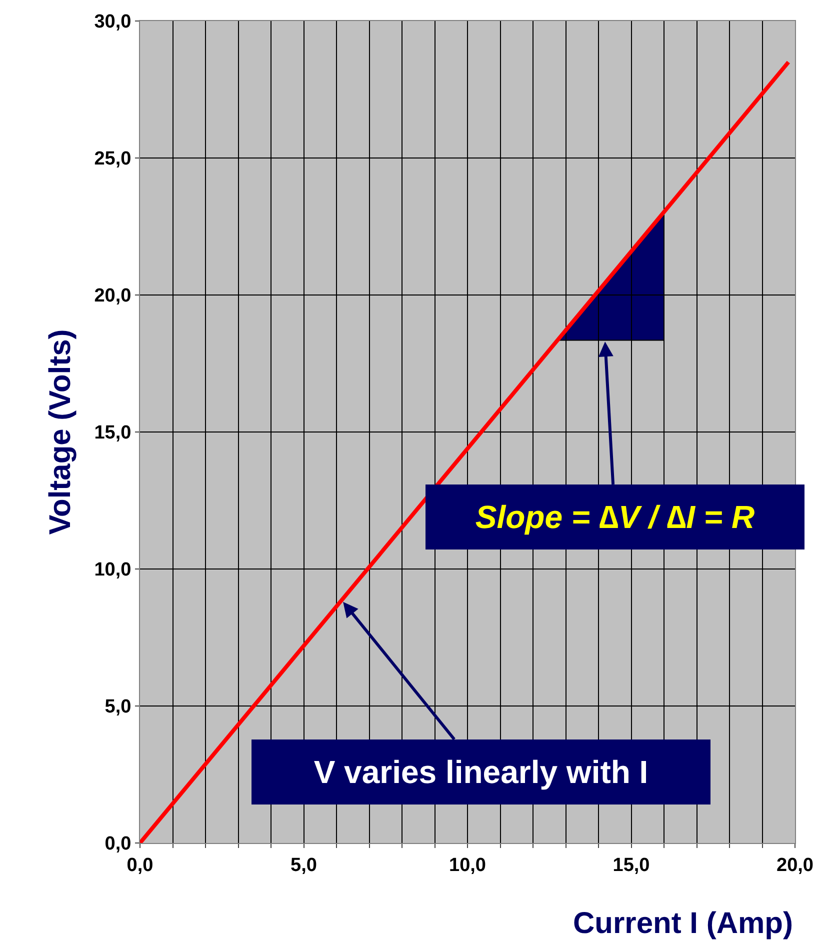 The width and height of the screenshot is (840, 943). I want to click on y-tick-label: 10,0, so click(113, 570).